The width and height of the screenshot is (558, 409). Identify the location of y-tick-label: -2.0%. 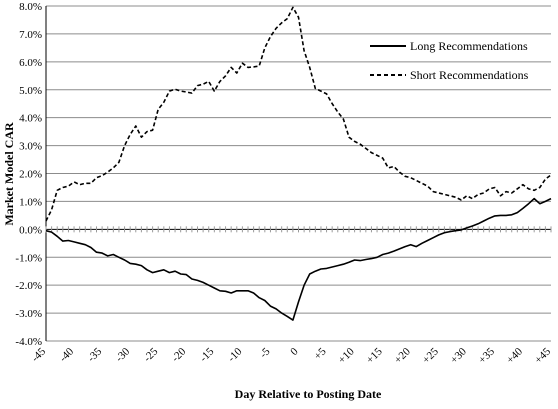
(28, 286).